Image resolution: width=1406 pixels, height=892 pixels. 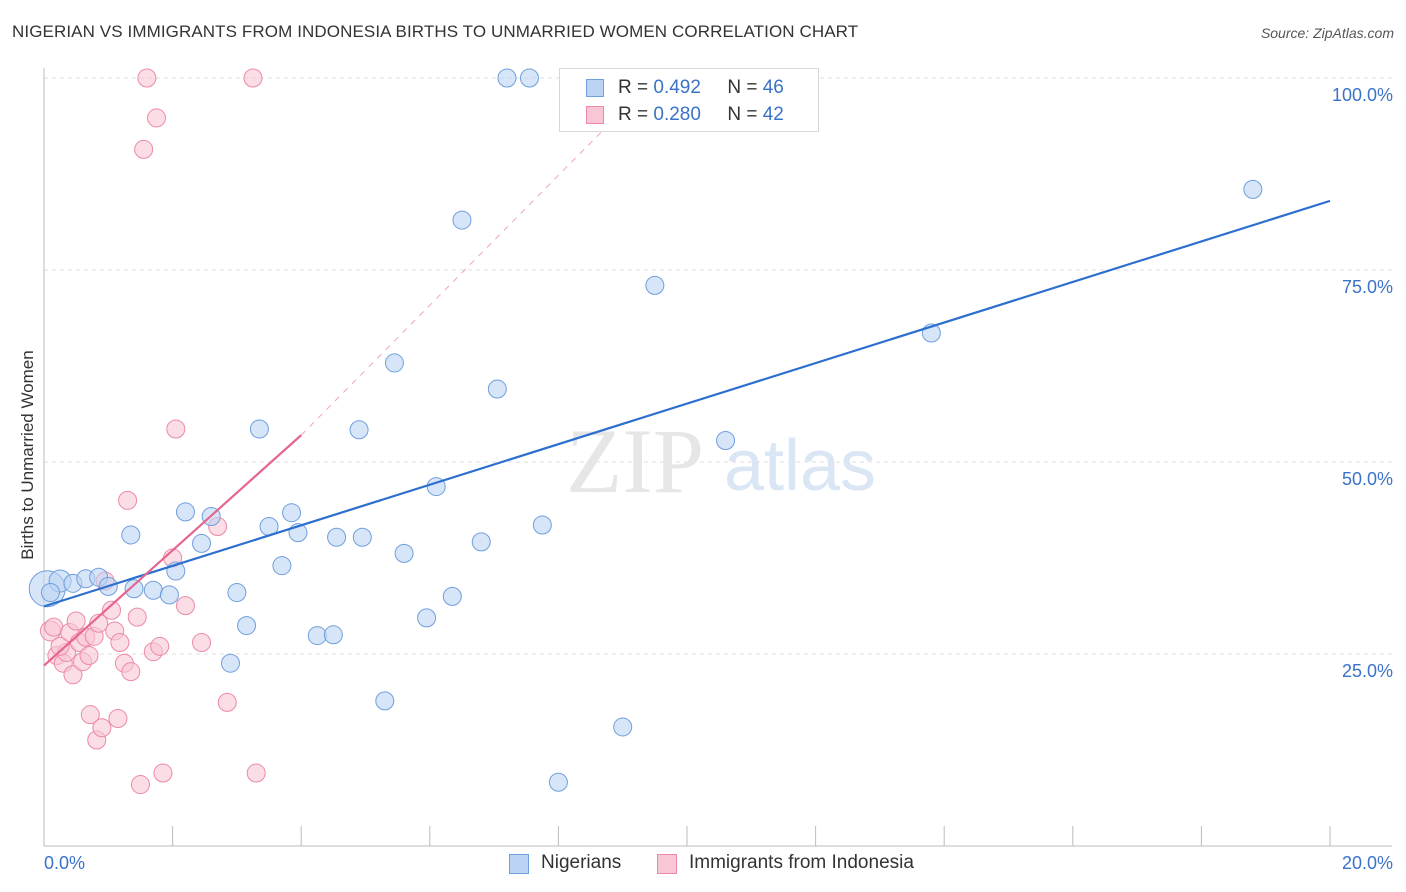 I want to click on bottom-legend-label-indonesia: Immigrants from Indonesia, so click(x=801, y=862).